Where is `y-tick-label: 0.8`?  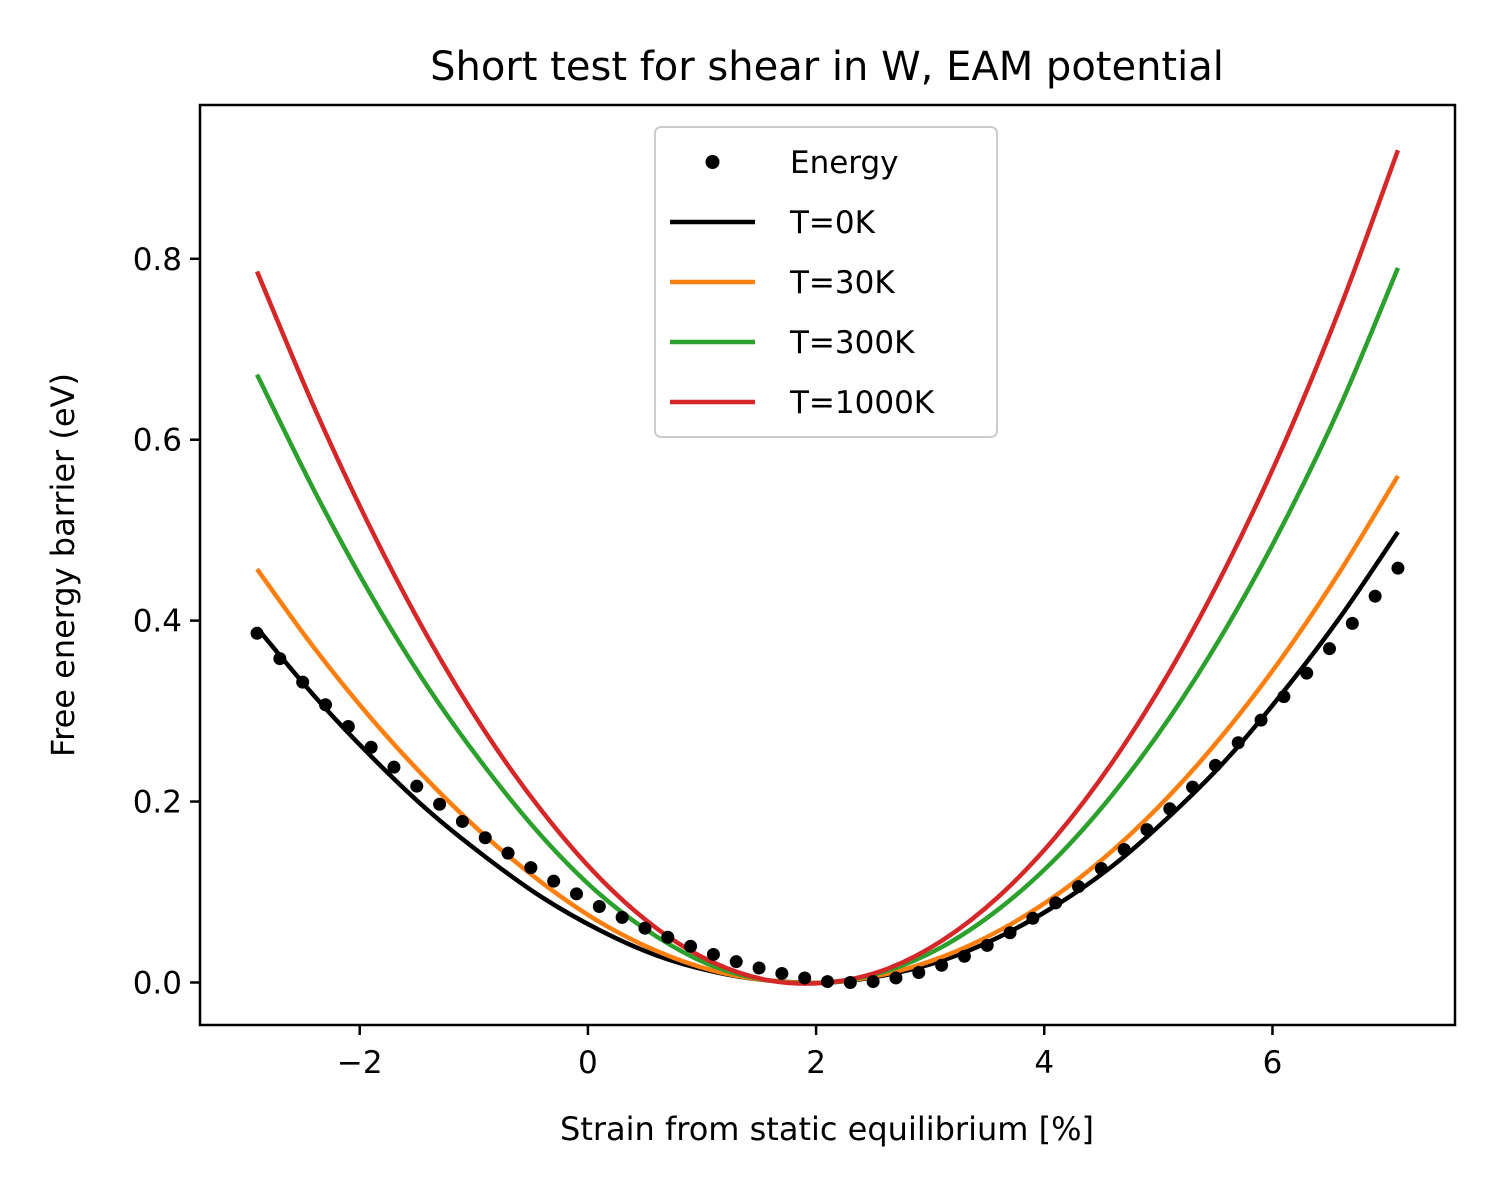 y-tick-label: 0.8 is located at coordinates (157, 260).